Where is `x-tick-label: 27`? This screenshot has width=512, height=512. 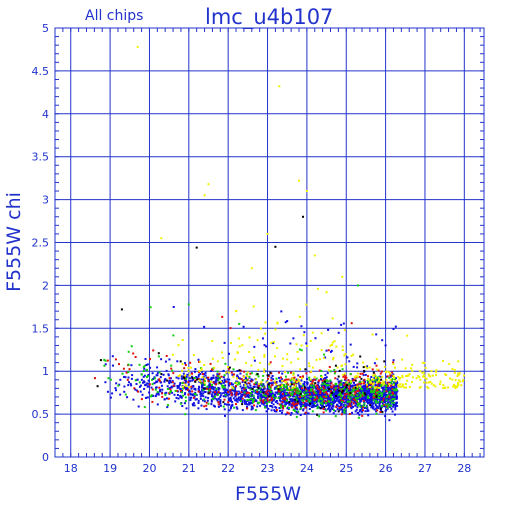 x-tick-label: 27 is located at coordinates (425, 468).